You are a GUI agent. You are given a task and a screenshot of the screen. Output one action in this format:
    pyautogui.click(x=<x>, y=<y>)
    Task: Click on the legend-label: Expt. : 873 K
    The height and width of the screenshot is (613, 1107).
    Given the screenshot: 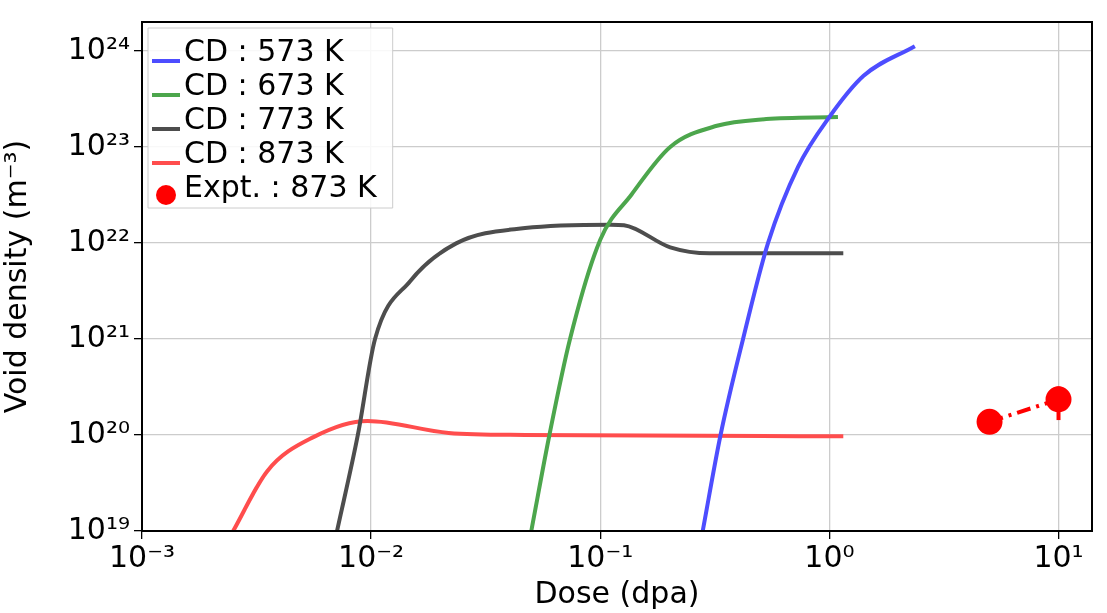 What is the action you would take?
    pyautogui.click(x=281, y=186)
    